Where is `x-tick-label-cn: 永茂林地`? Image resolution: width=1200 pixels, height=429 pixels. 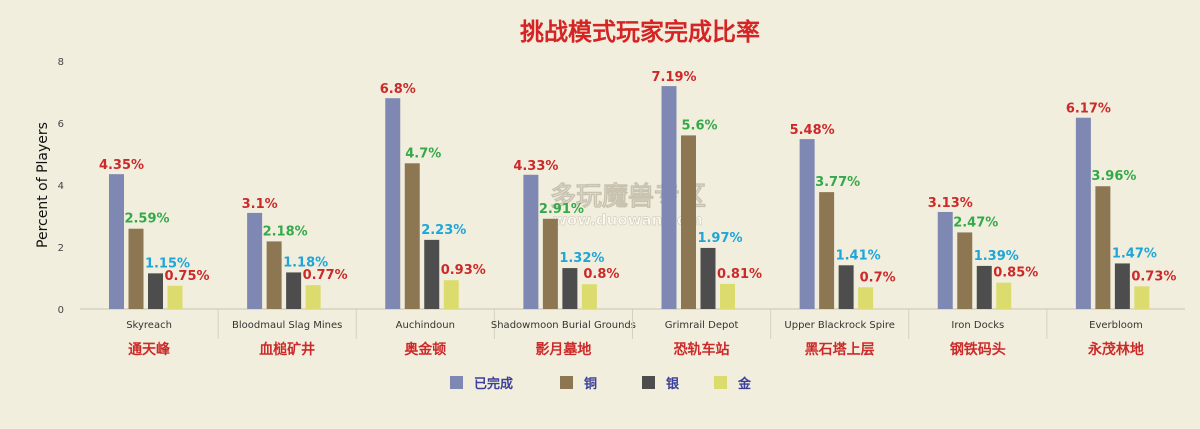 x-tick-label-cn: 永茂林地 is located at coordinates (1115, 349).